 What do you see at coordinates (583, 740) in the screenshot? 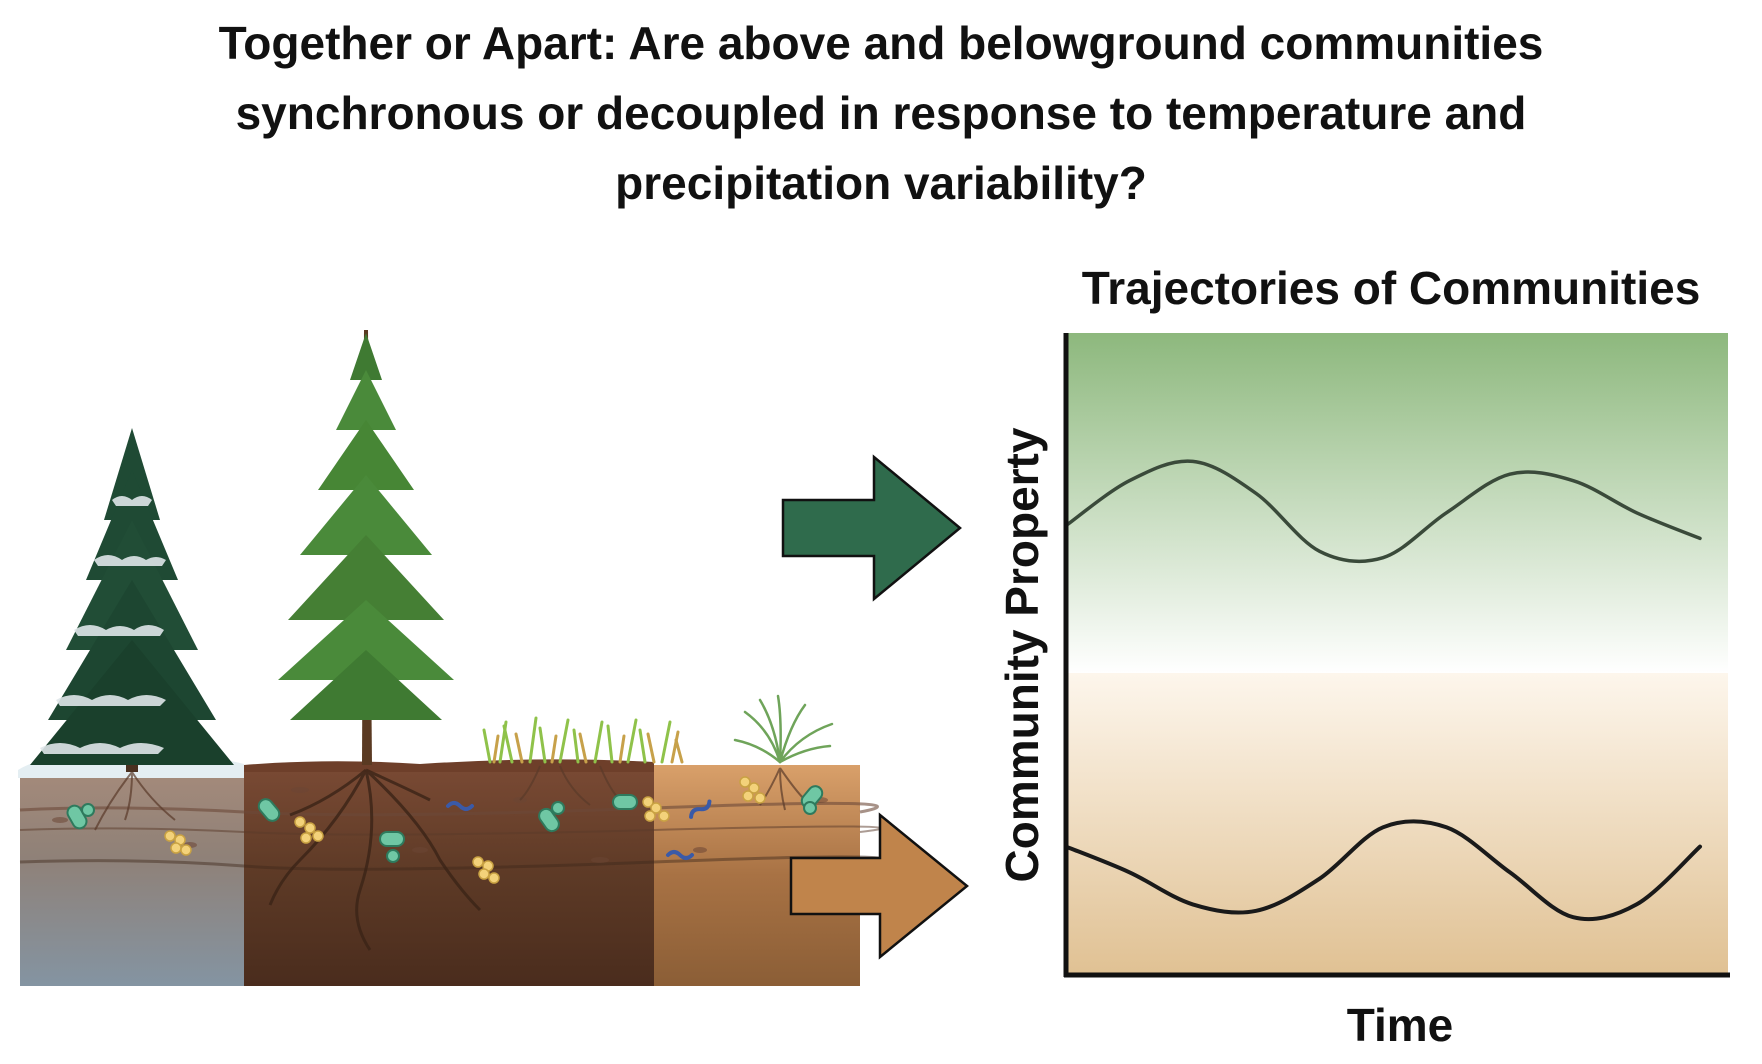
I see `grass-icon` at bounding box center [583, 740].